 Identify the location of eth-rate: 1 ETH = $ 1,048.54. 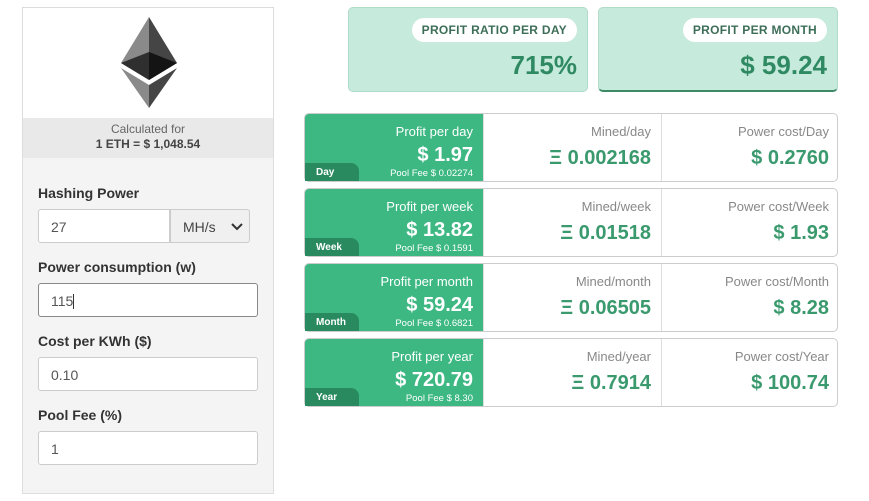
(148, 144).